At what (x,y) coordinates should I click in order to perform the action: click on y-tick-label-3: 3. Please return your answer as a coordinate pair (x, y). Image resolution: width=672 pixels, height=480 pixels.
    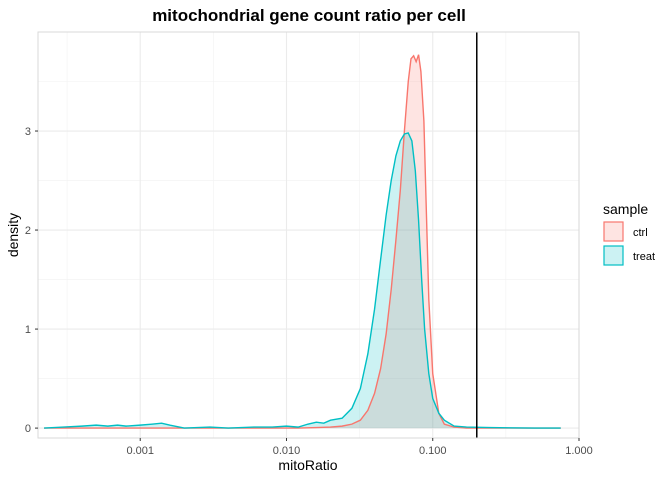
    Looking at the image, I should click on (28, 132).